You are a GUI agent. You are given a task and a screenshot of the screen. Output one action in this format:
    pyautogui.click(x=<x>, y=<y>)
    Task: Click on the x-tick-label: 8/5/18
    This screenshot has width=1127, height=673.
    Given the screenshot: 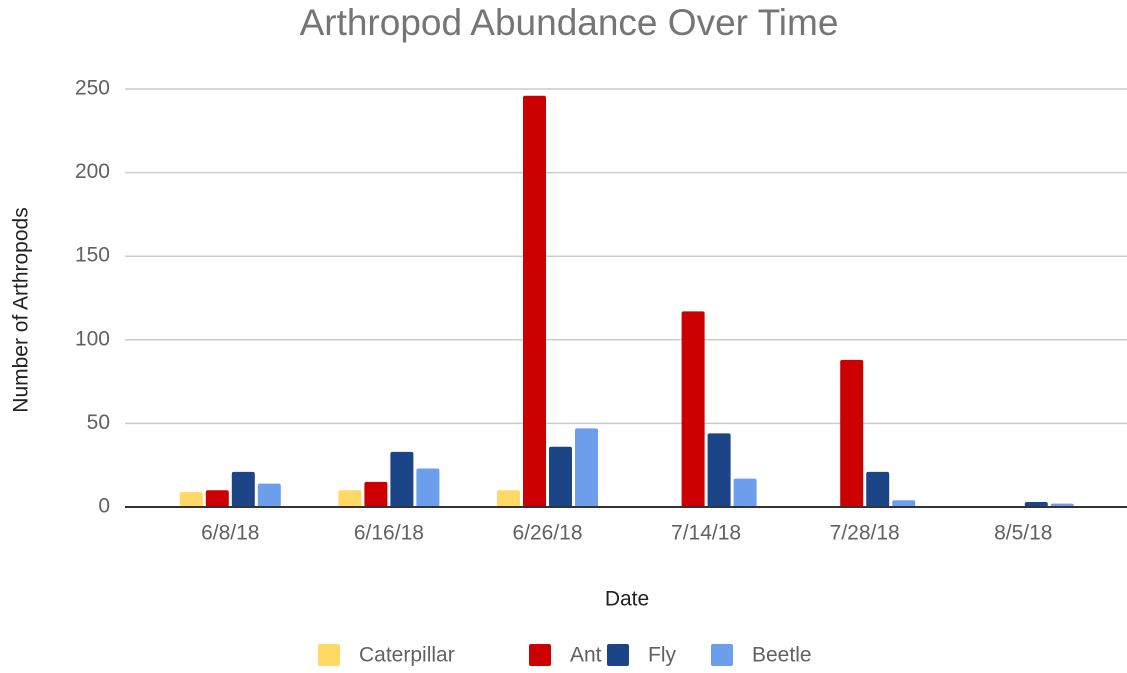 What is the action you would take?
    pyautogui.click(x=1023, y=533)
    